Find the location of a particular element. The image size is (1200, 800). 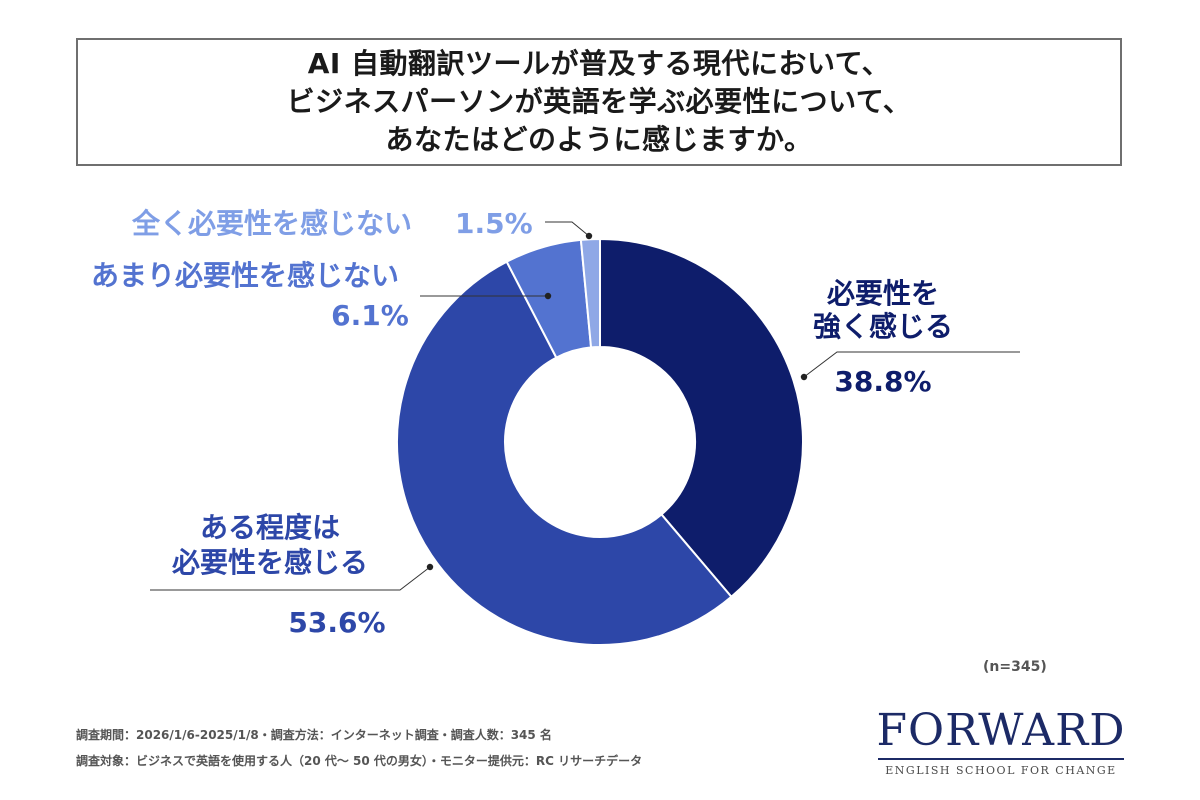

slice-label-1-line-0: ある程度は is located at coordinates (270, 527).